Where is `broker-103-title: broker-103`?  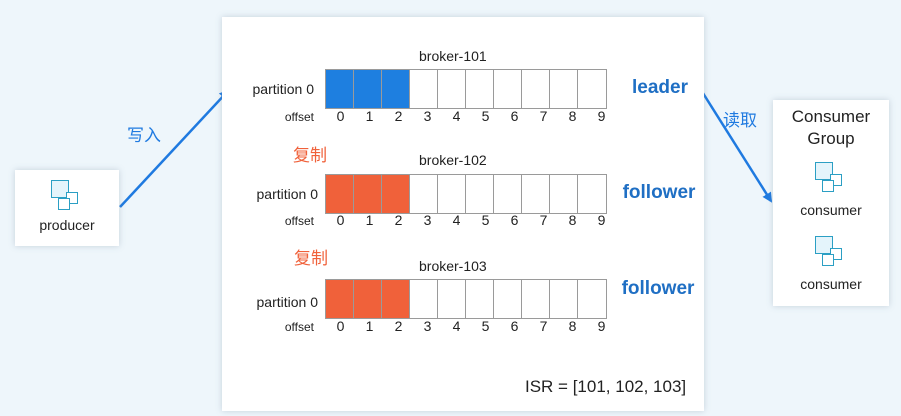 broker-103-title: broker-103 is located at coordinates (453, 266).